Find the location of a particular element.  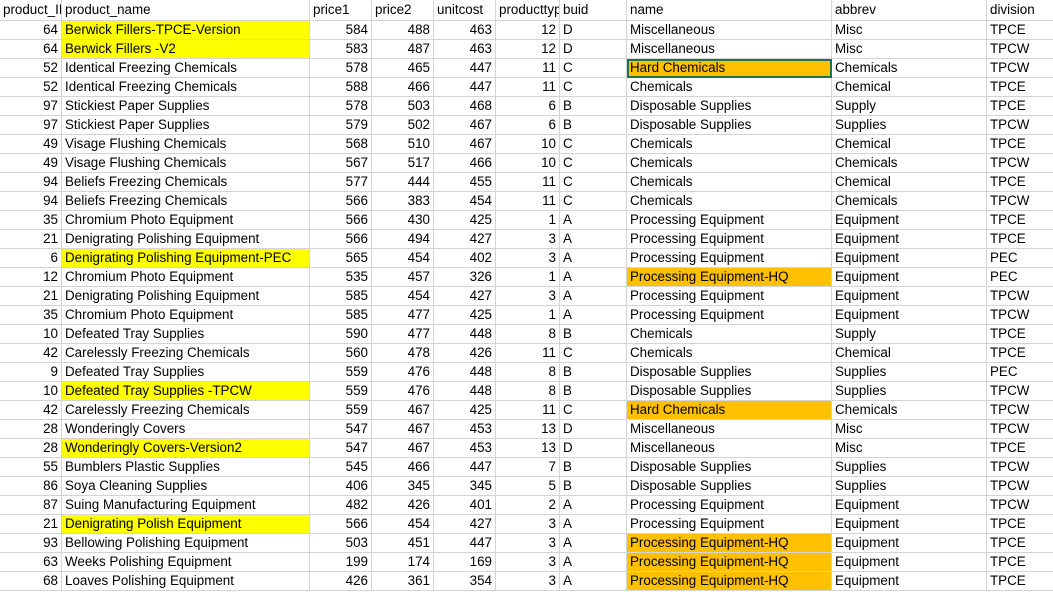

cell-unitcost: 427 is located at coordinates (465, 239).